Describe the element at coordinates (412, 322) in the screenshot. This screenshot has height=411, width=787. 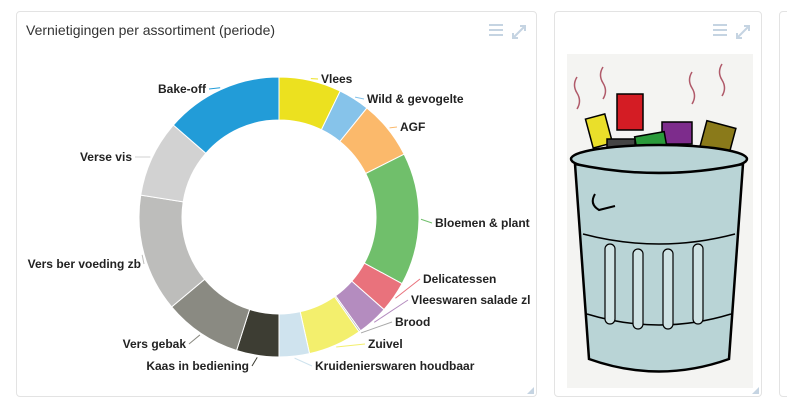
I see `slice-label: Brood` at that location.